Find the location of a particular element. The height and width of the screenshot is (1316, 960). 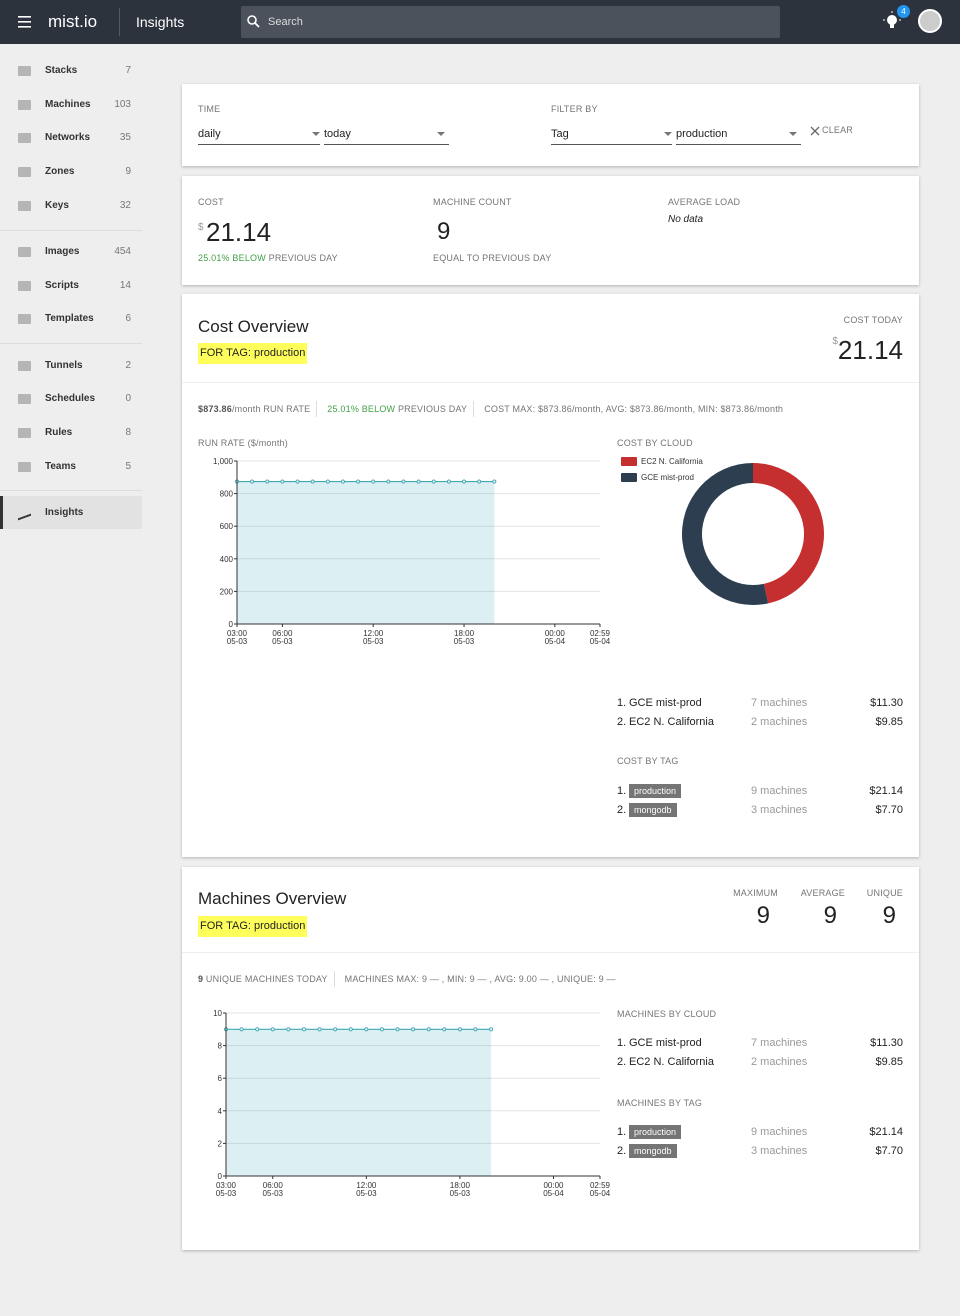

nav-count: 5 is located at coordinates (128, 466).